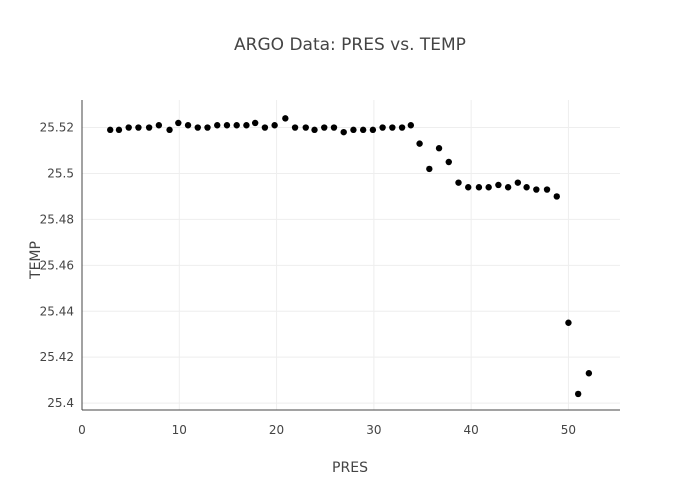 This screenshot has height=500, width=700. Describe the element at coordinates (350, 45) in the screenshot. I see `chart-title: ARGO Data: PRES vs. TEMP` at that location.